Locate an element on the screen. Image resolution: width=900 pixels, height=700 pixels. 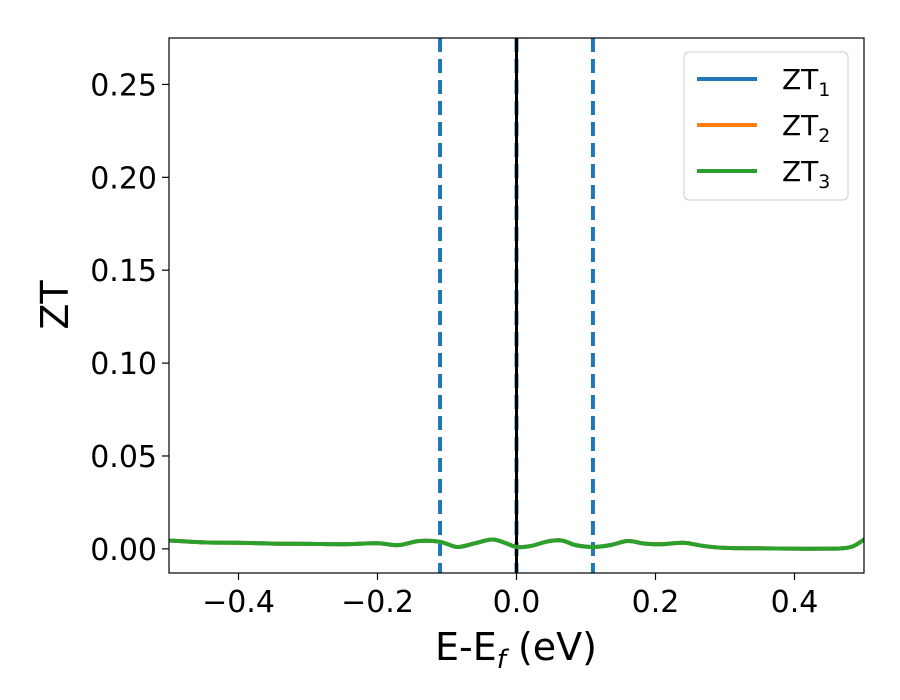
legend-label-2: ZT2 is located at coordinates (806, 128).